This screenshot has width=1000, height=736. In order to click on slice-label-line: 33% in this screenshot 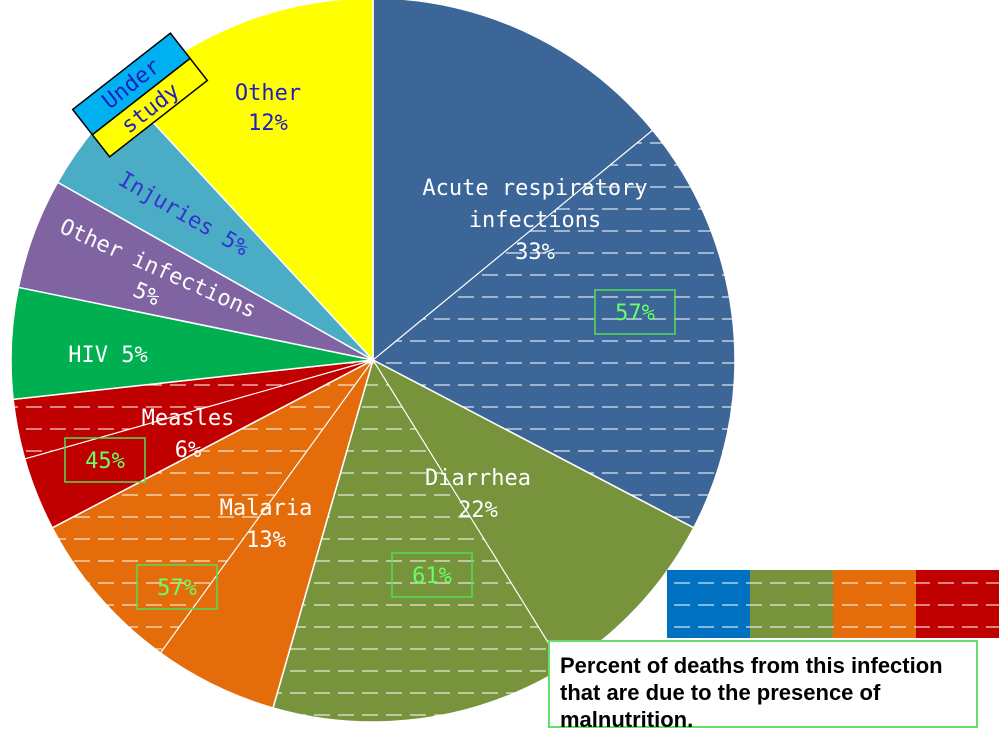, I will do `click(535, 252)`.